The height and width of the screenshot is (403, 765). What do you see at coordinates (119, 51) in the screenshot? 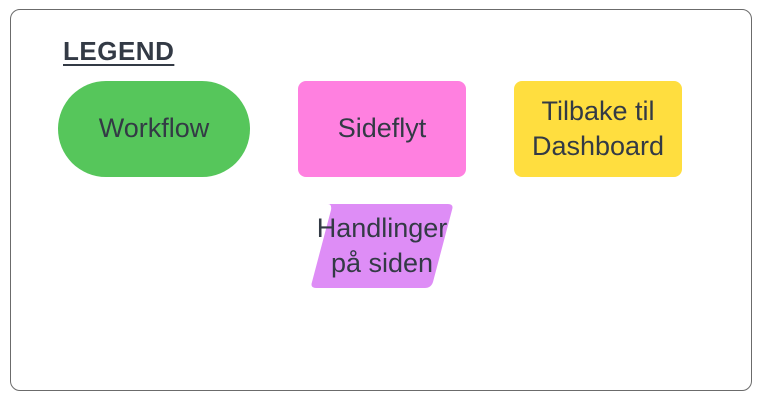
I see `legend-title: LEGEND` at bounding box center [119, 51].